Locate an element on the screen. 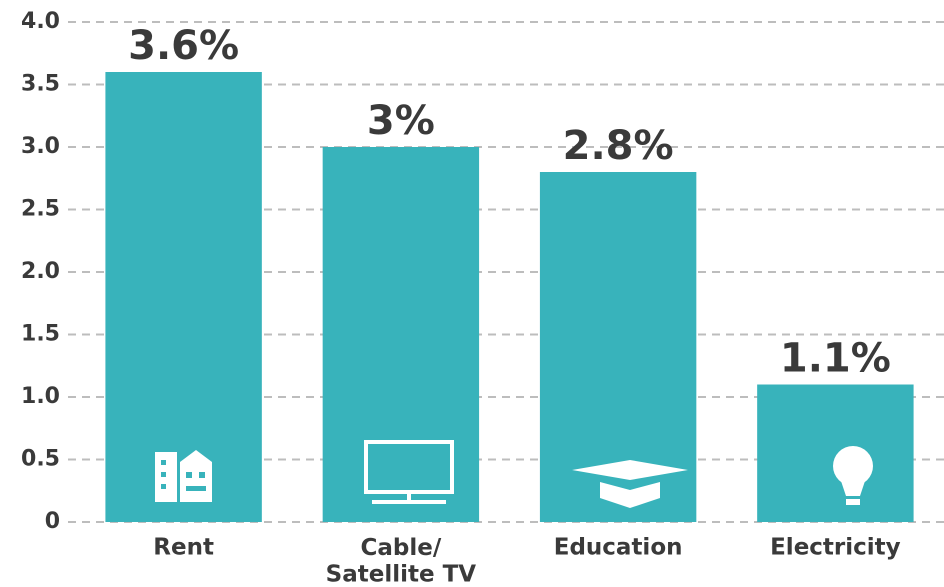  x-tick-label: Cable/Satellite TV is located at coordinates (401, 561).